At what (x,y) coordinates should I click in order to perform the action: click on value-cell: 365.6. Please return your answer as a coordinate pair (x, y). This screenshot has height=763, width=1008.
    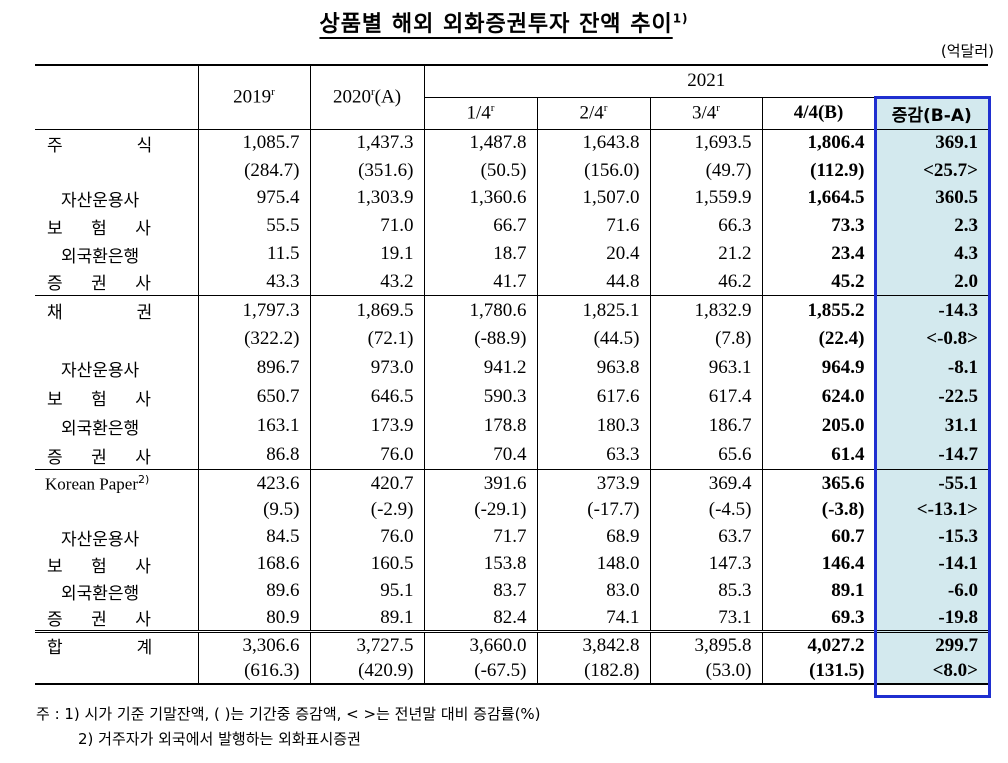
    Looking at the image, I should click on (818, 483).